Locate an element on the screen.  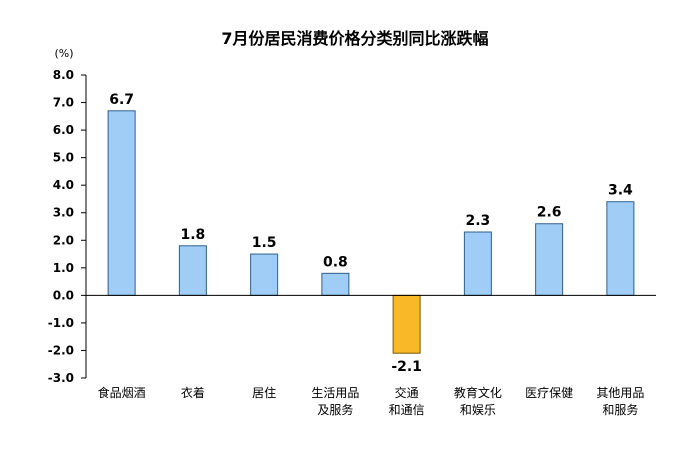
data-label: 3.4 is located at coordinates (620, 191).